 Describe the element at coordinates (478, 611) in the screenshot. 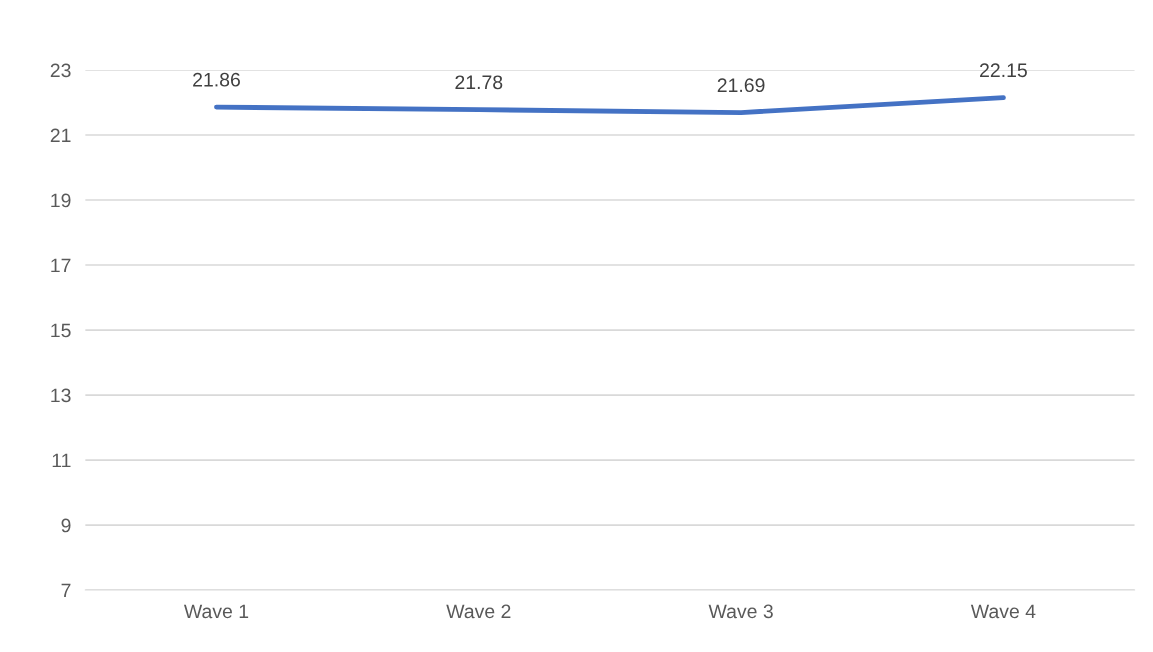

I see `x-tick-label: Wave 2` at that location.